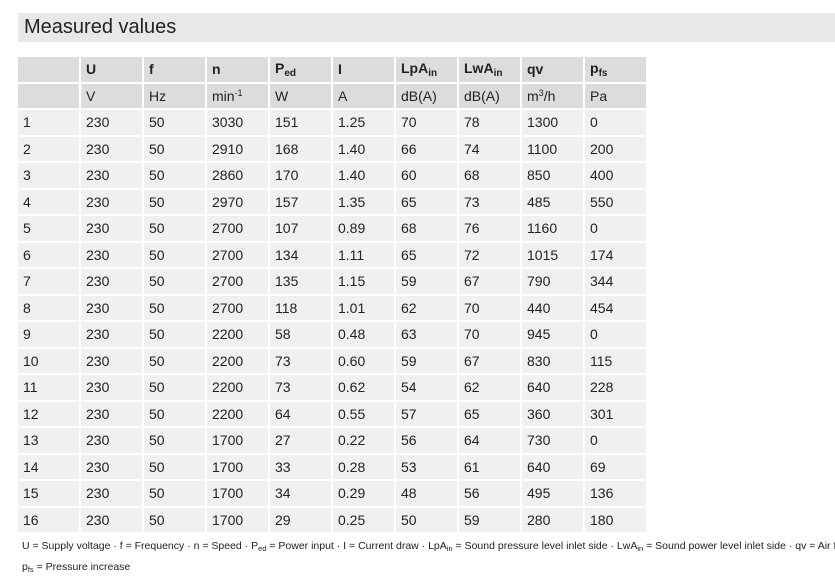  What do you see at coordinates (332, 334) in the screenshot?
I see `data-row: 9 230 50 2200 58 0.48 63 70 945 0` at bounding box center [332, 334].